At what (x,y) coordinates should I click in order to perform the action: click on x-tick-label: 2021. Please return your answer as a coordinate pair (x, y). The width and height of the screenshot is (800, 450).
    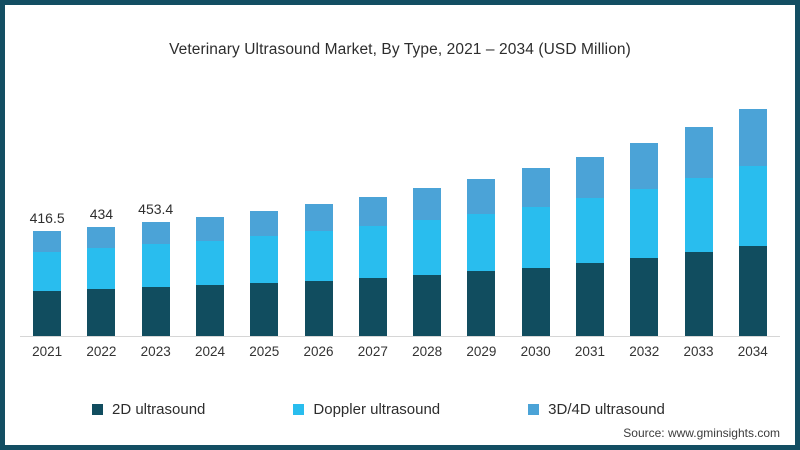
    Looking at the image, I should click on (47, 351).